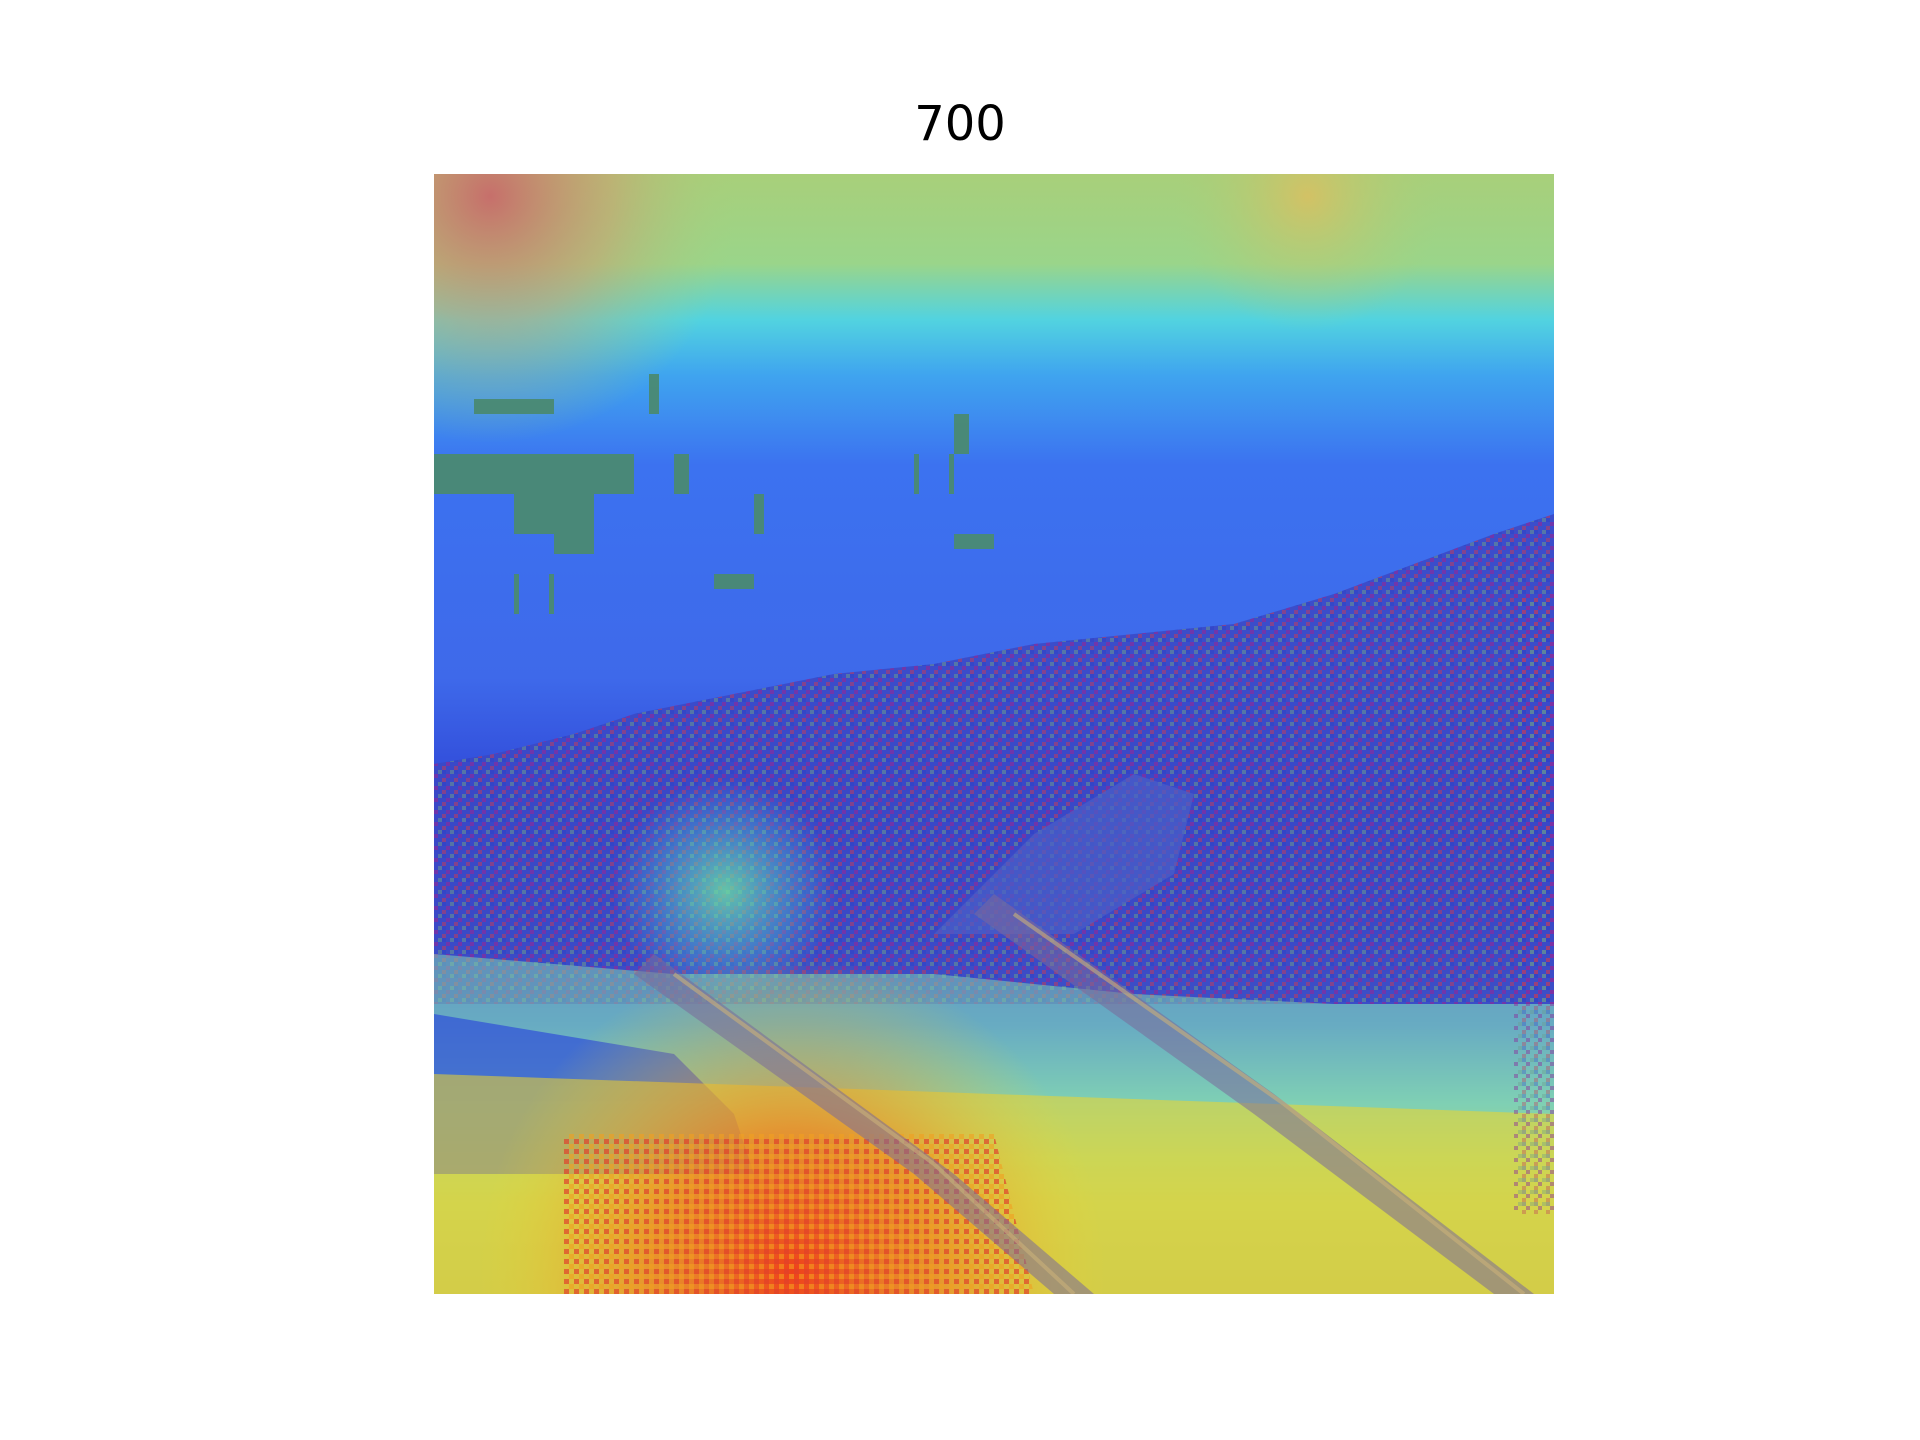 Image resolution: width=1920 pixels, height=1440 pixels. I want to click on figure-title: 700, so click(960, 124).